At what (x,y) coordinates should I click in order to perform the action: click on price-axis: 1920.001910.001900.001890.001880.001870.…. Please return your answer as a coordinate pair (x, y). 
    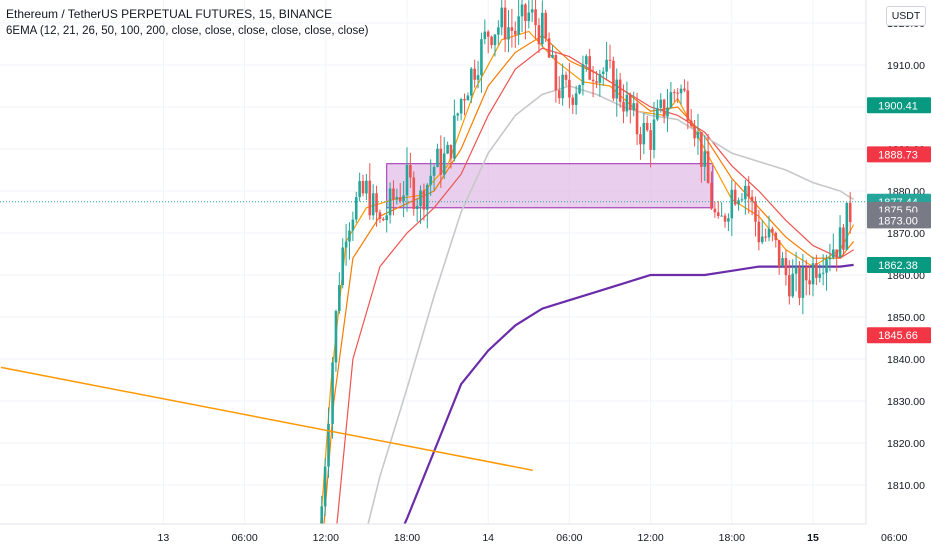
    Looking at the image, I should click on (898, 262).